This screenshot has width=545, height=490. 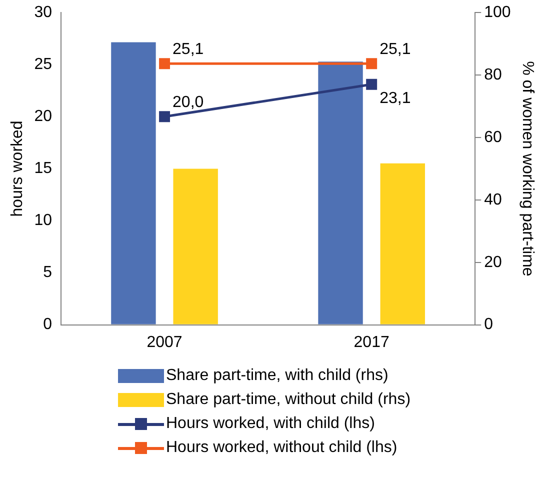 What do you see at coordinates (493, 262) in the screenshot?
I see `y2-tick-label: 20` at bounding box center [493, 262].